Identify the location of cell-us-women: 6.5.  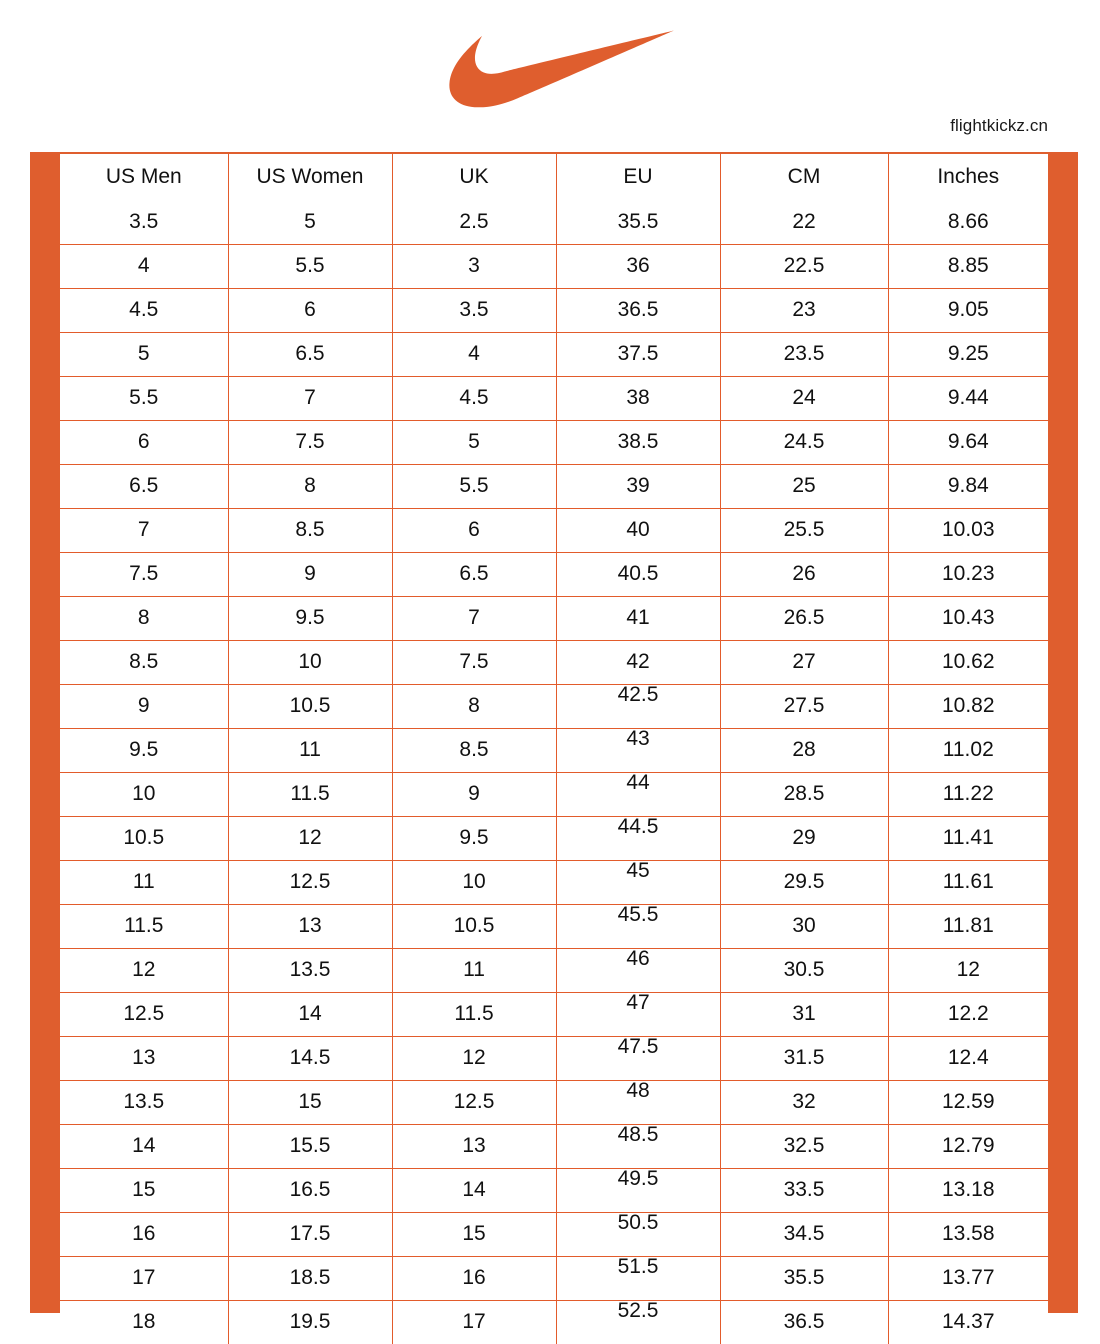
(310, 354).